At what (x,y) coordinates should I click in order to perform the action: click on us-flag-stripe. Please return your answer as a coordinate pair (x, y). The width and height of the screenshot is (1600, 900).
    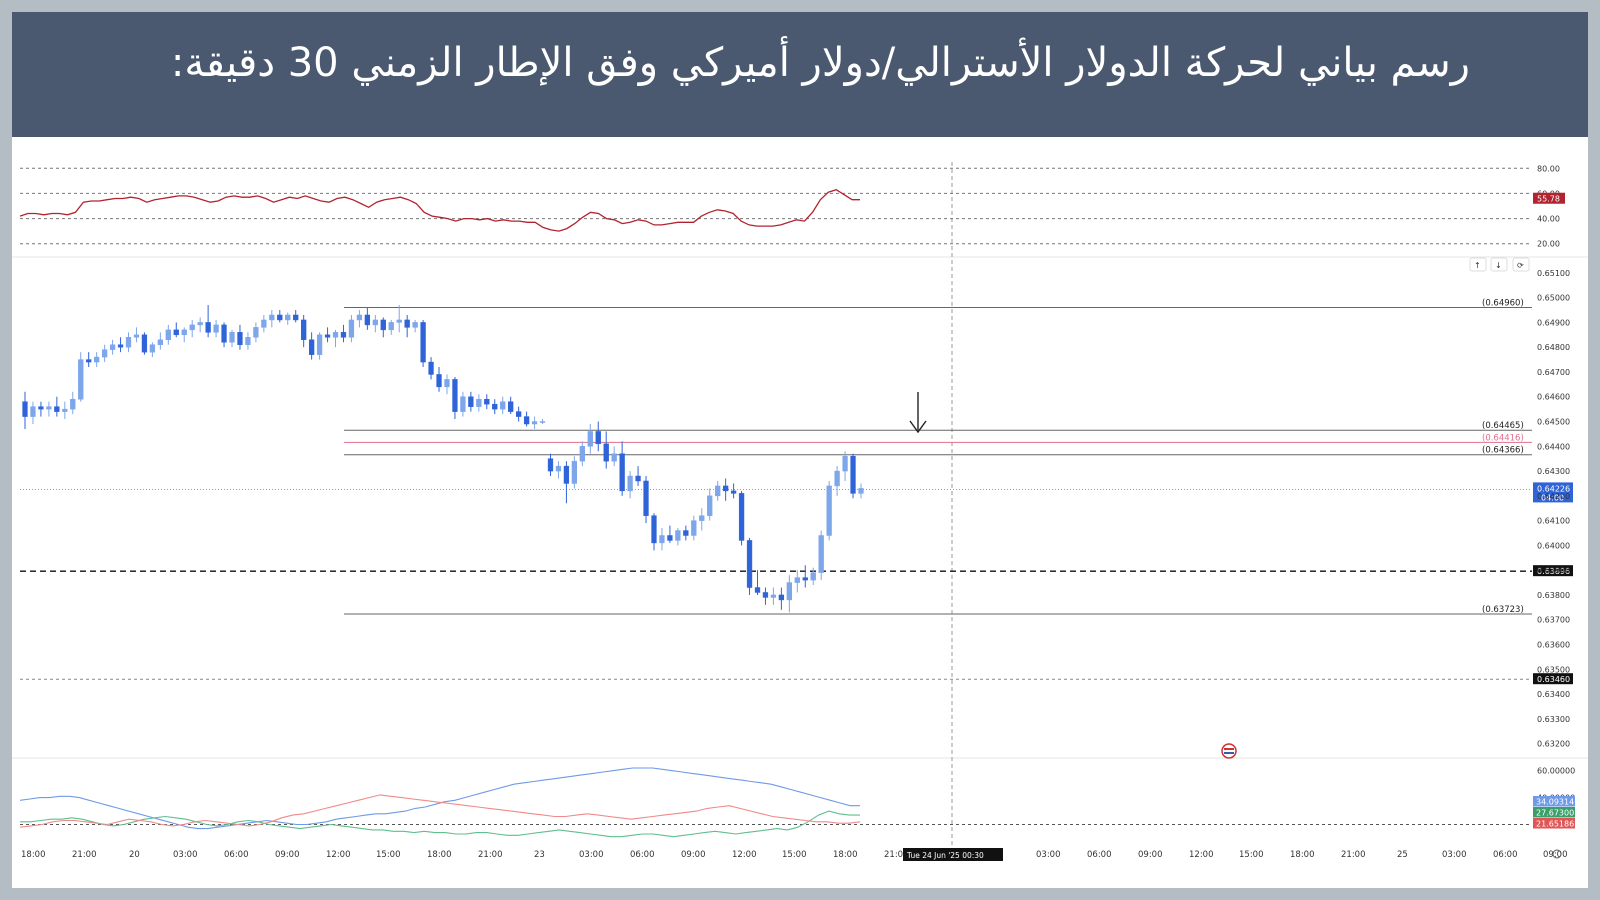
    Looking at the image, I should click on (1229, 749).